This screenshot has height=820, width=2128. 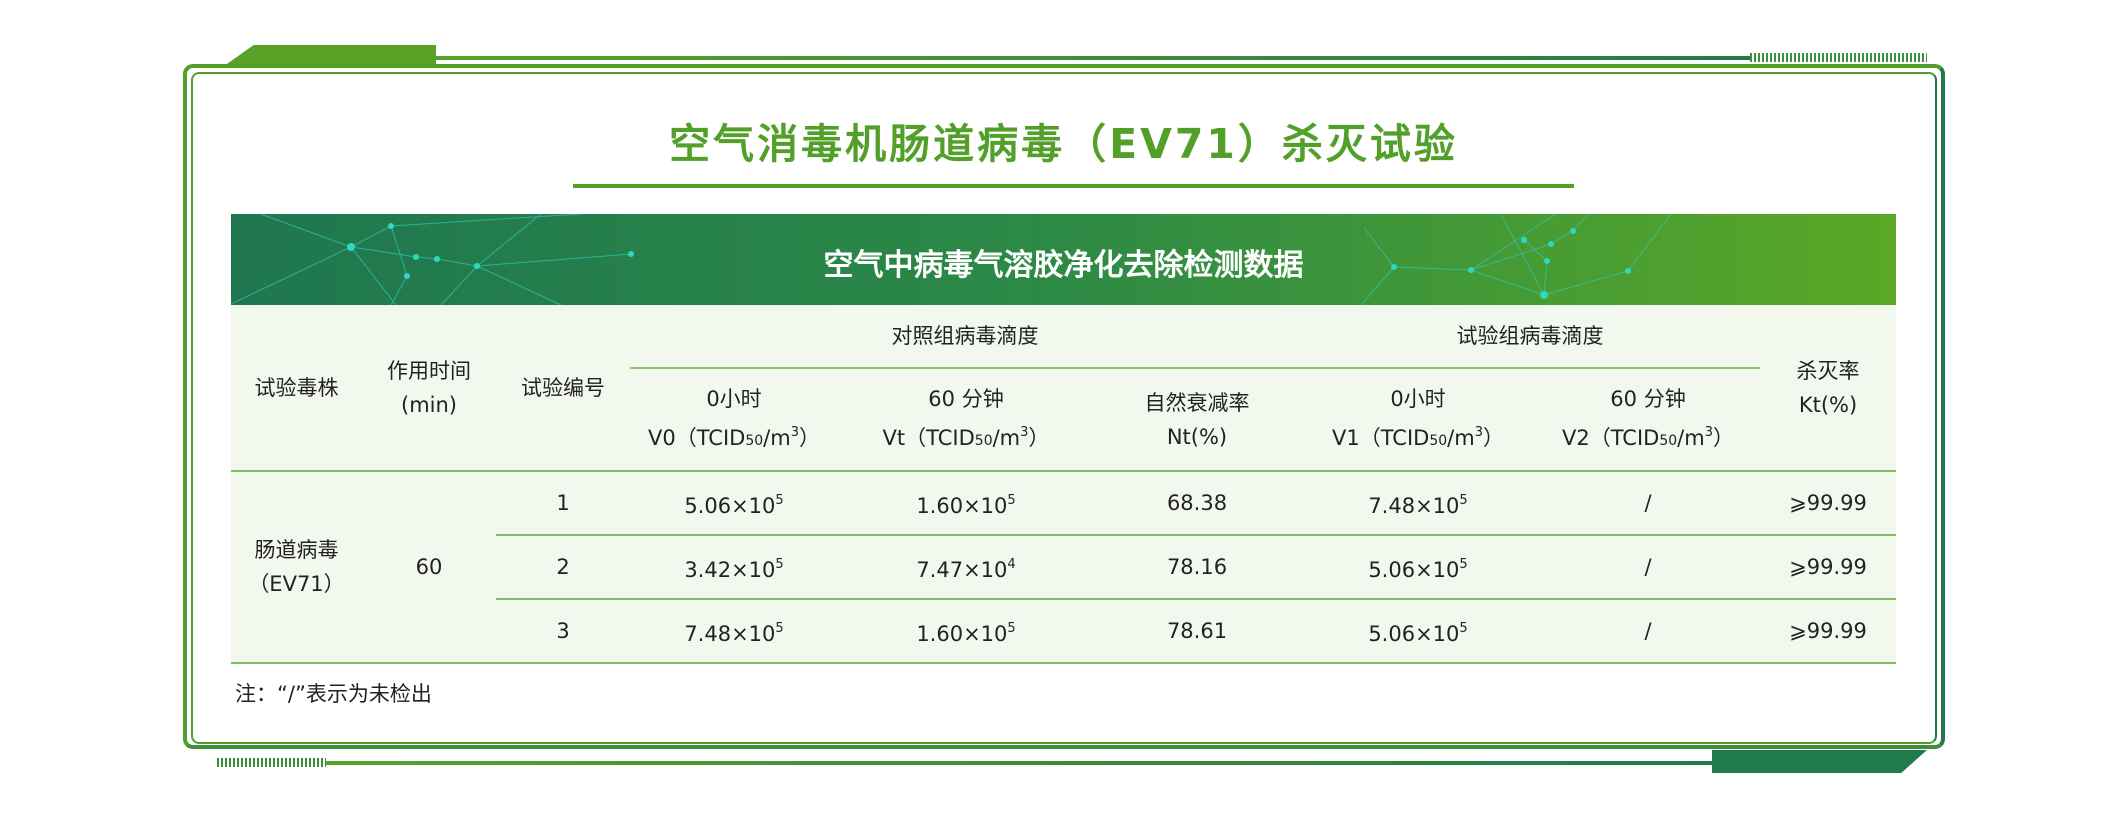 I want to click on header-time: 作用时间 (min), so click(x=429, y=388).